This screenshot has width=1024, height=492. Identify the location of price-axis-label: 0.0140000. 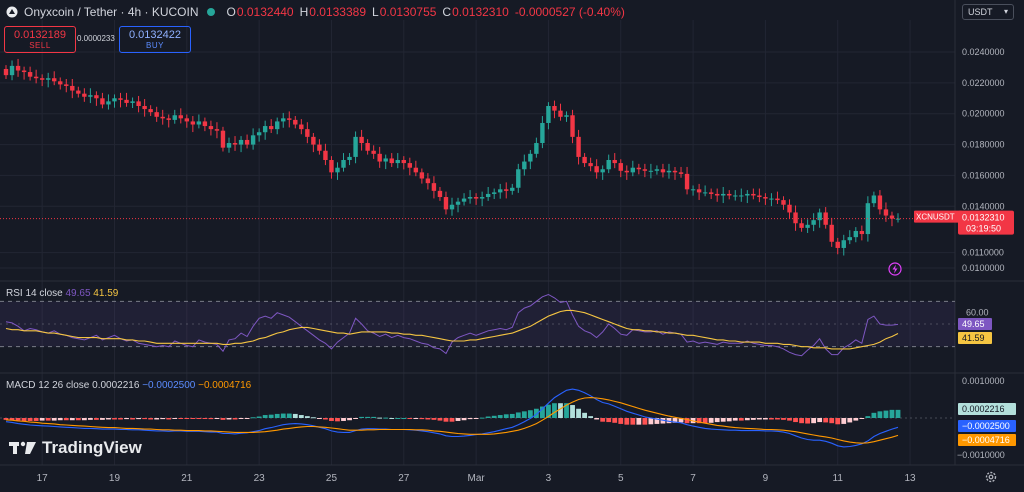
(983, 206).